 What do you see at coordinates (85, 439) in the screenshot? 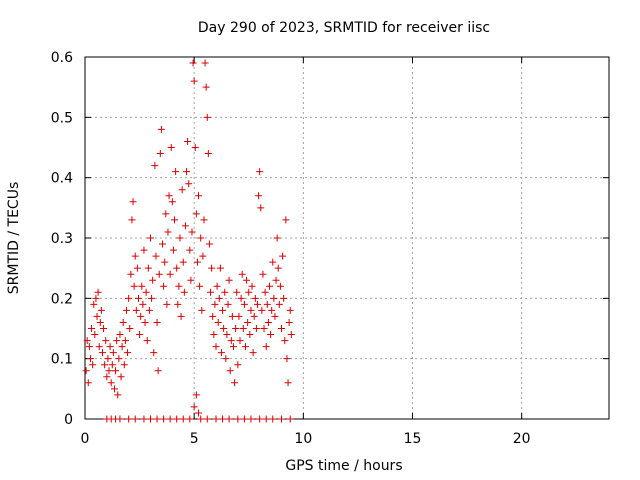
I see `x-tick-label: 0` at bounding box center [85, 439].